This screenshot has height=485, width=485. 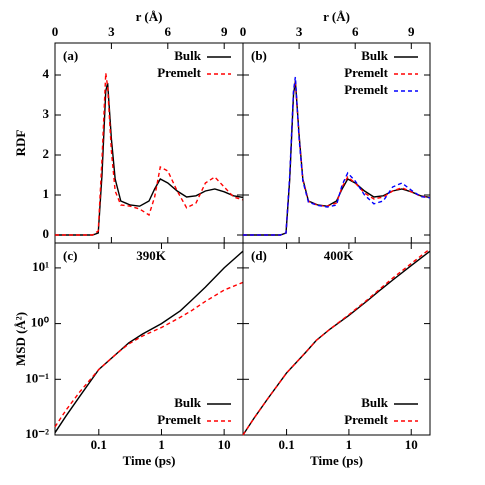 I want to click on y-tick-label: 2, so click(x=46, y=153).